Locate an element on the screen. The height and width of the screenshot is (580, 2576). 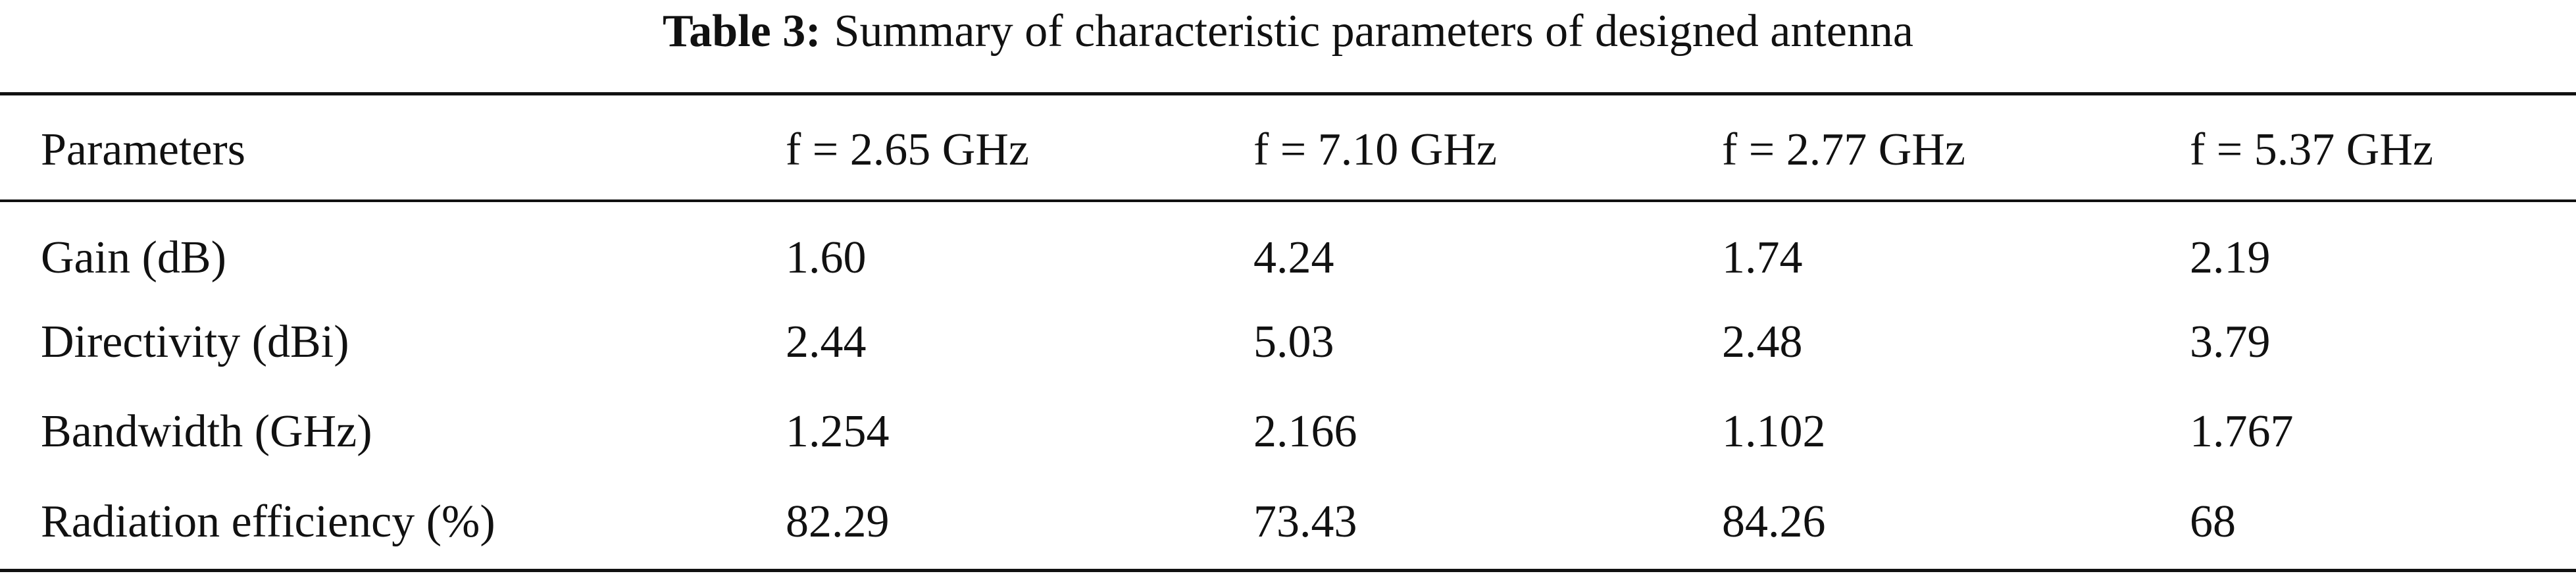
table-cell: 2.44 is located at coordinates (826, 342).